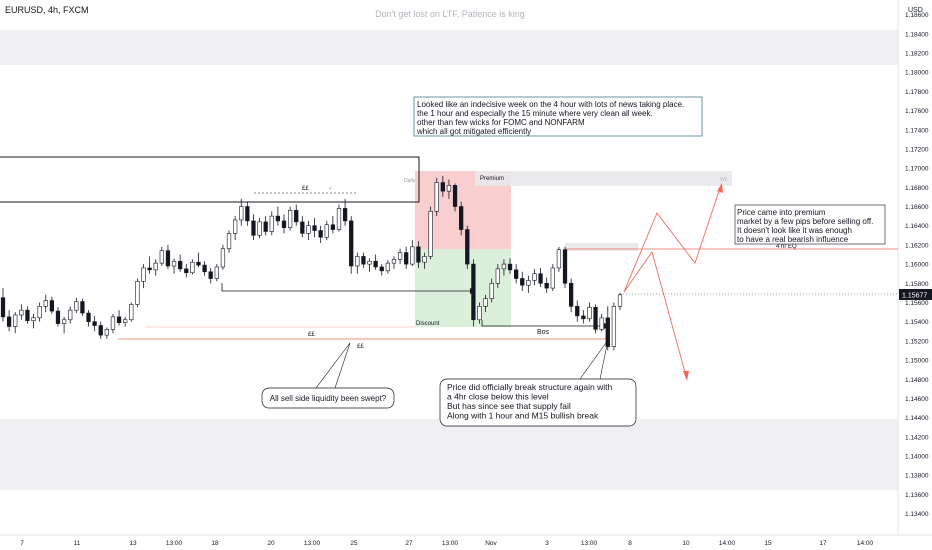 This screenshot has height=550, width=932. Describe the element at coordinates (492, 179) in the screenshot. I see `premium-label: Premium` at that location.